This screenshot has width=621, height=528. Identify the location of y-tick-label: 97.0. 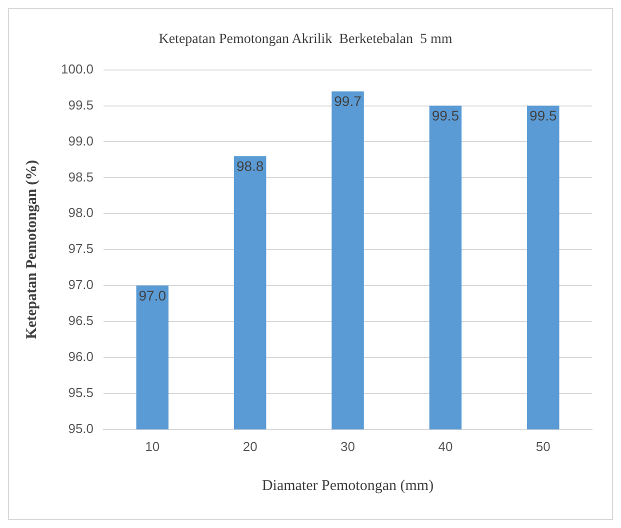
(81, 284).